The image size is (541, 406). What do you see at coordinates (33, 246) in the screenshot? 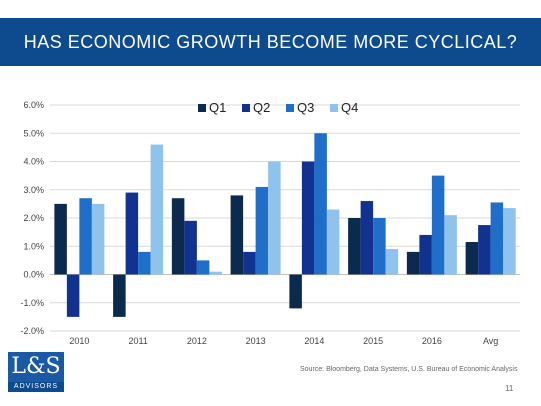
I see `y-tick-label: 1.0%` at bounding box center [33, 246].